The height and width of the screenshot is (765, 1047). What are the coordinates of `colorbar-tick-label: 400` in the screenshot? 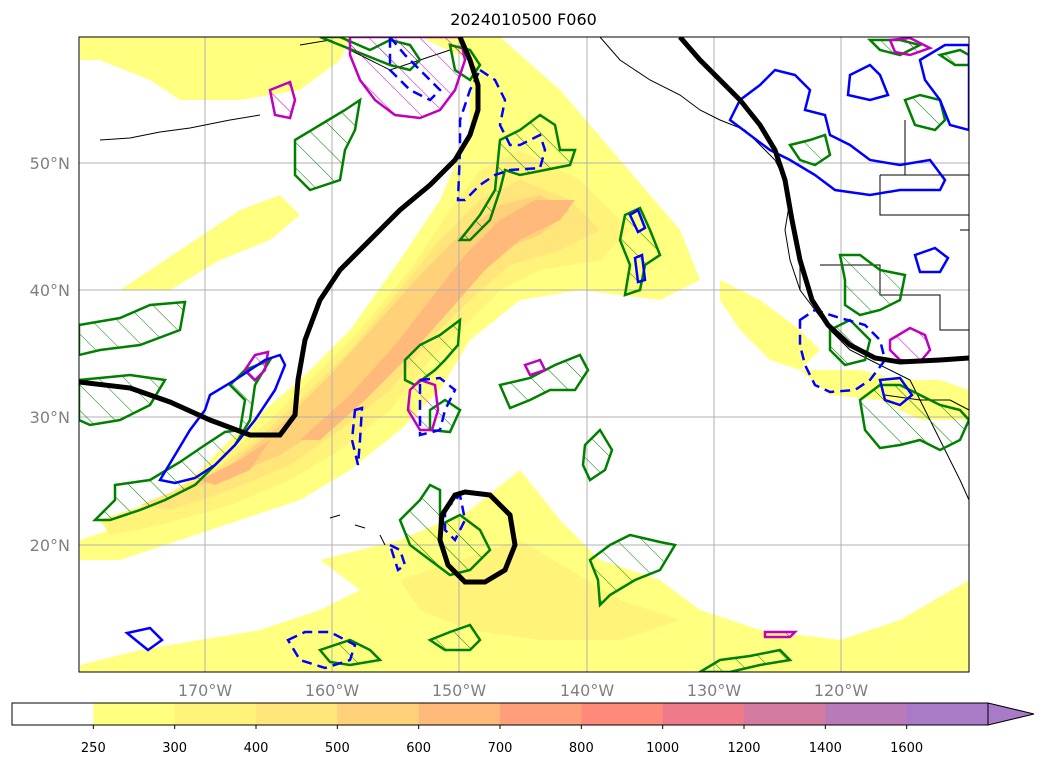 It's located at (256, 748).